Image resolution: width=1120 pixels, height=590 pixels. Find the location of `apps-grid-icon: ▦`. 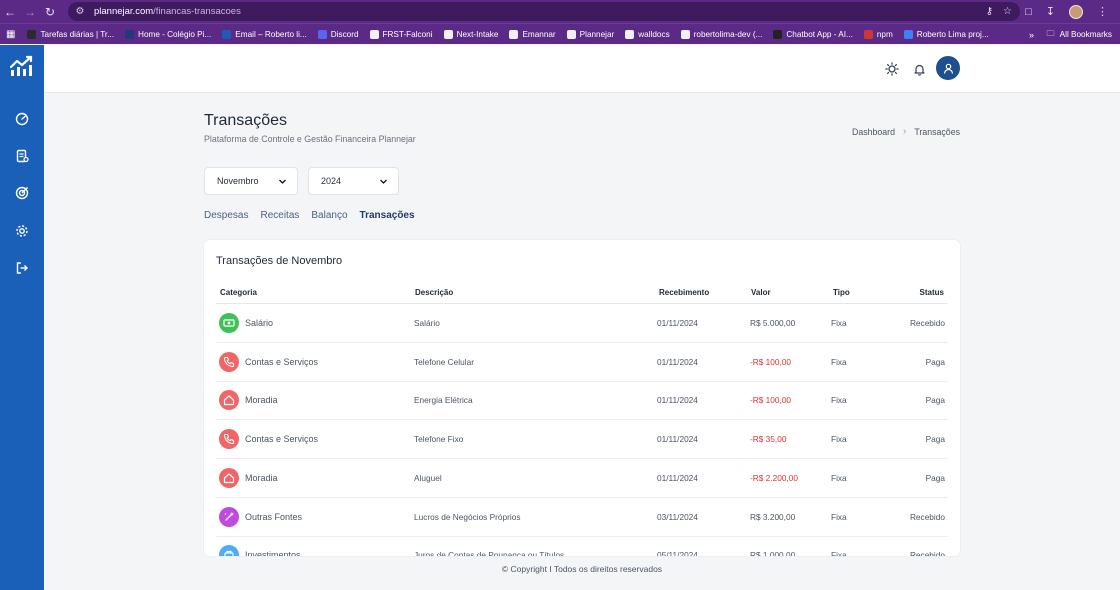

apps-grid-icon: ▦ is located at coordinates (11, 34).